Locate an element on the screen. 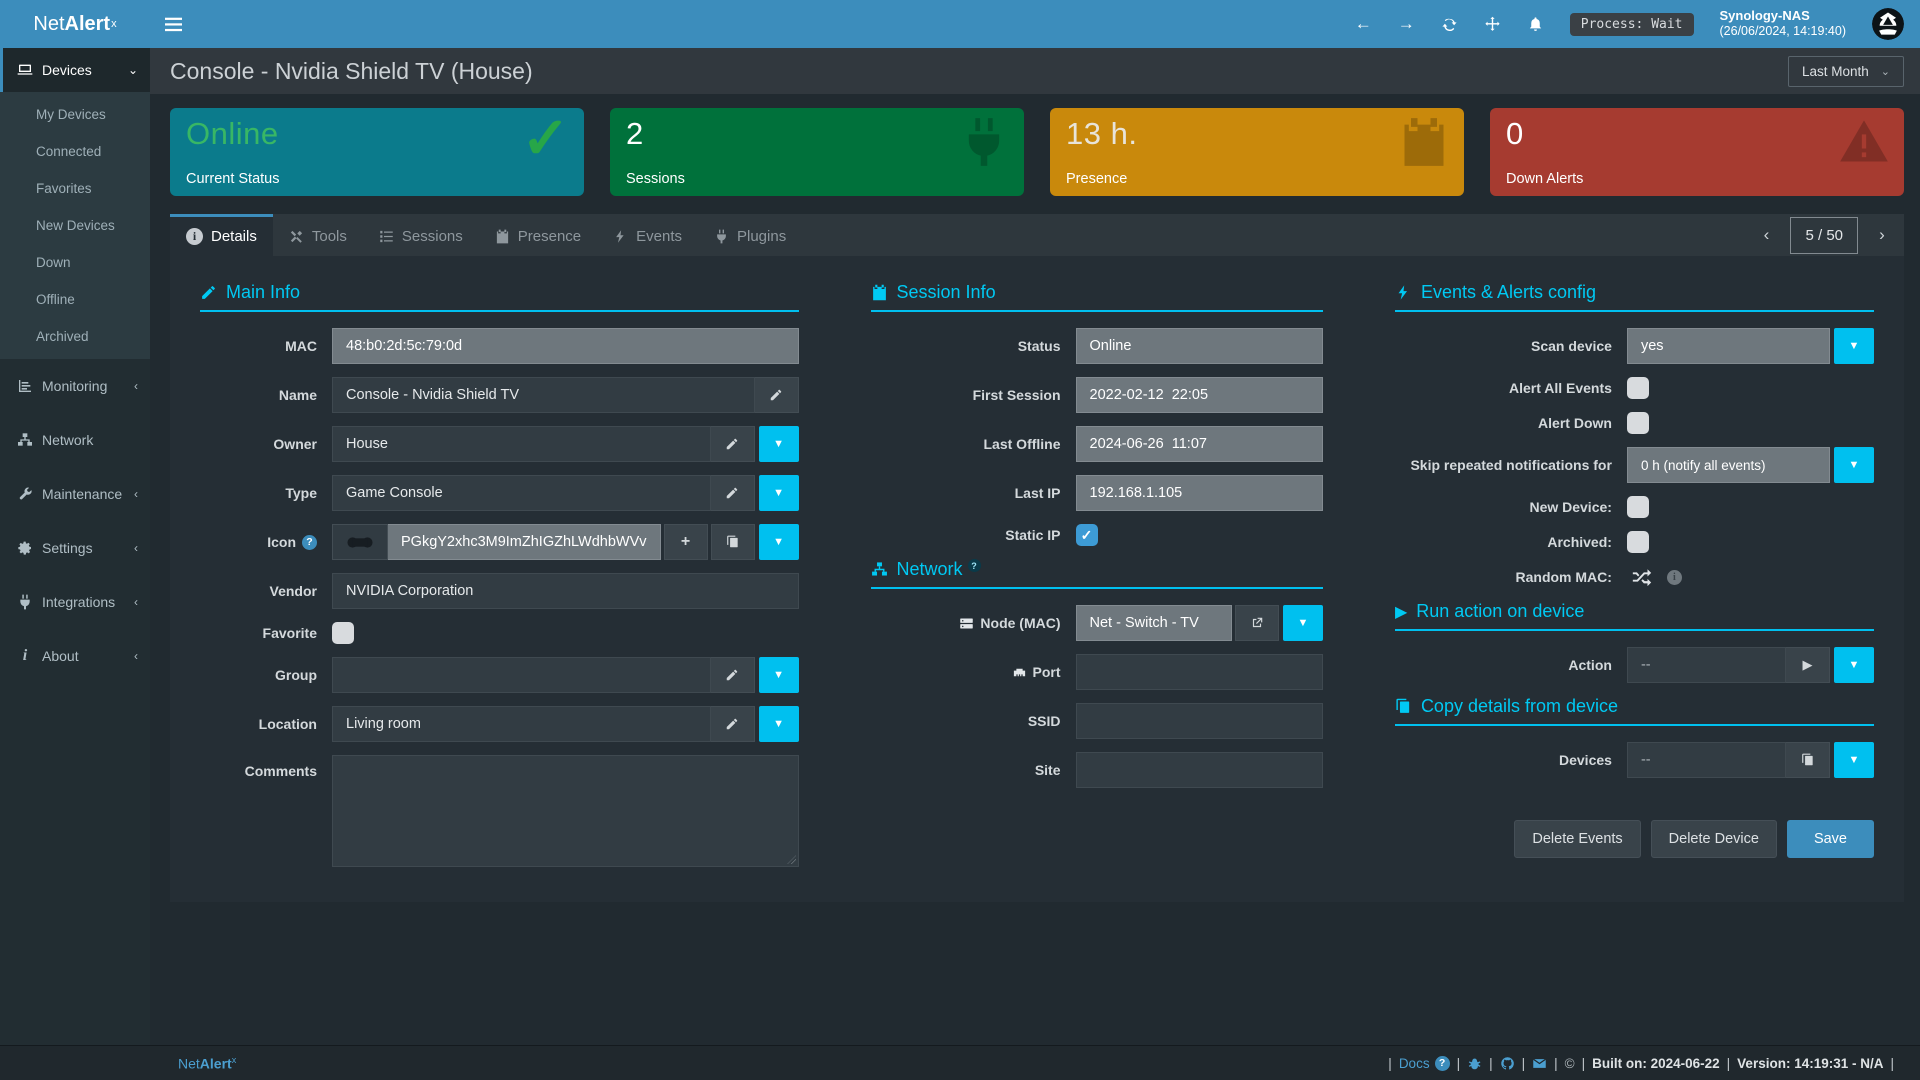 The image size is (1920, 1080). ssid-input is located at coordinates (1199, 721).